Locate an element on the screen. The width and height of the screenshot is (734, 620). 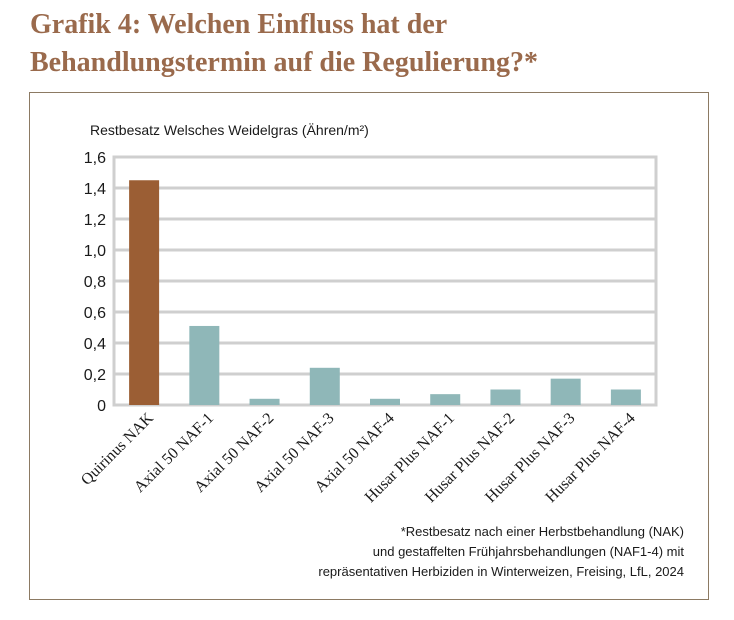
y-tick-label: 0 is located at coordinates (101, 406).